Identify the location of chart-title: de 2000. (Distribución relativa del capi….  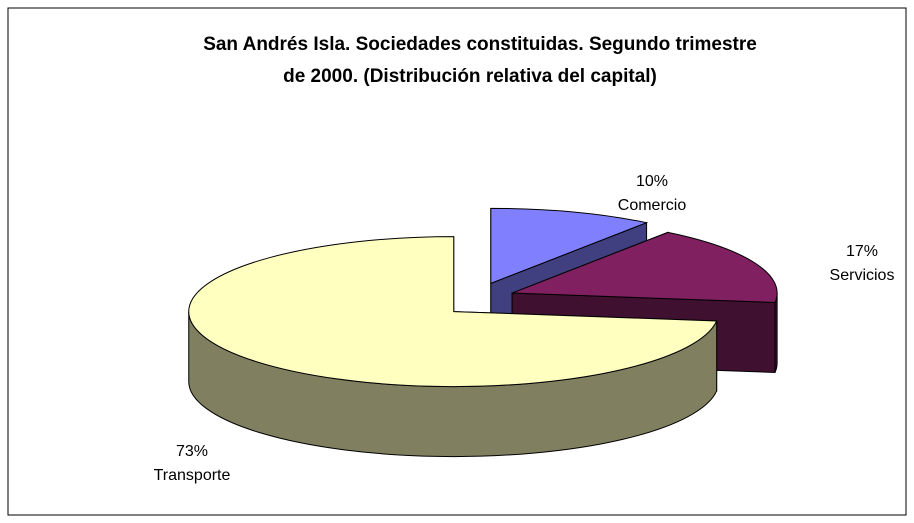
(470, 76).